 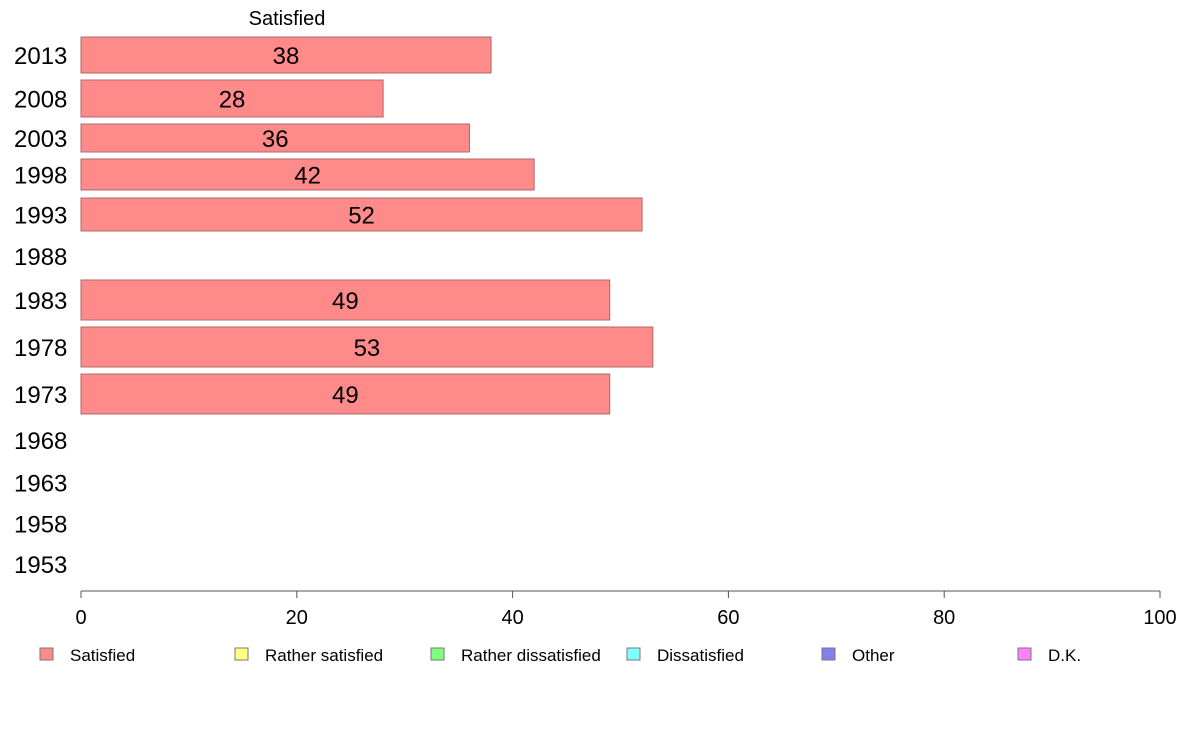 I want to click on bar-2008, so click(x=232, y=98).